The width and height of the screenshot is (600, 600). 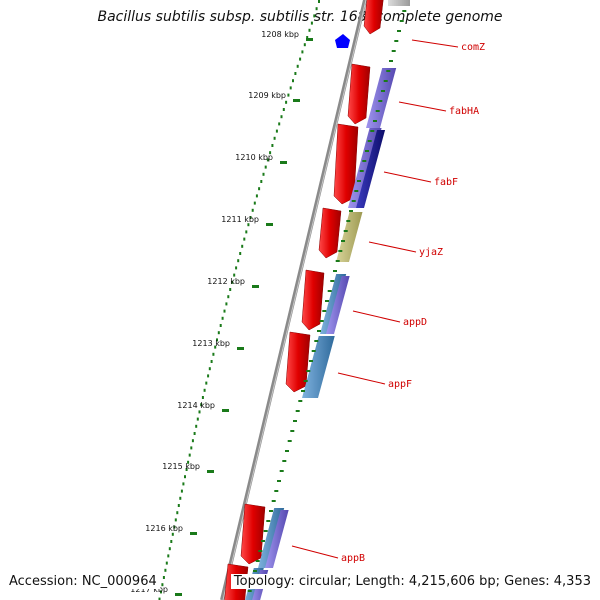 What do you see at coordinates (431, 252) in the screenshot?
I see `gene-label-yjaZ: yjaZ` at bounding box center [431, 252].